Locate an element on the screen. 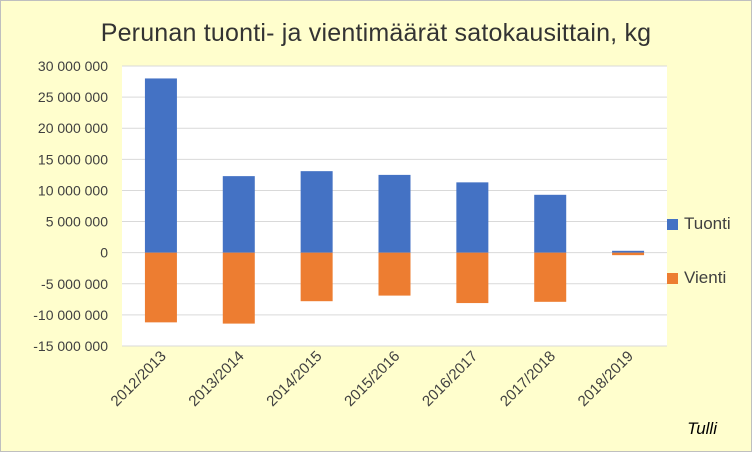 The width and height of the screenshot is (752, 452). x-tick-label: 2018/2019 is located at coordinates (606, 379).